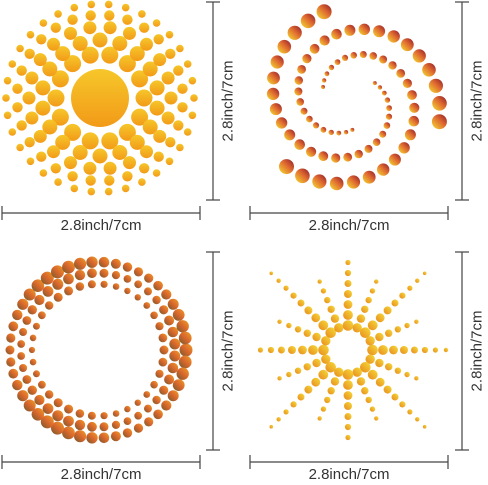 This screenshot has width=488, height=485. What do you see at coordinates (101, 474) in the screenshot?
I see `width-label-ring: 2.8inch/7cm` at bounding box center [101, 474].